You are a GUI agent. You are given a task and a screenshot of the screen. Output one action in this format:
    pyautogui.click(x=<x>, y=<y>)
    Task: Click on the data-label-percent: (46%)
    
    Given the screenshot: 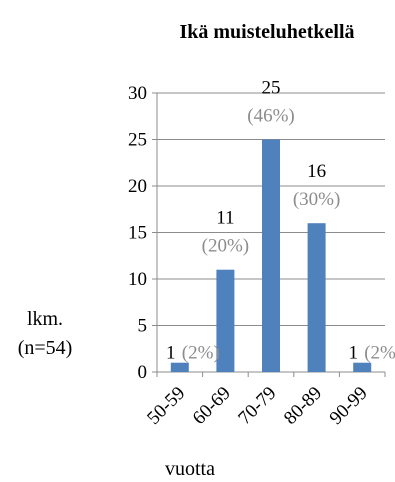 What is the action you would take?
    pyautogui.click(x=270, y=116)
    